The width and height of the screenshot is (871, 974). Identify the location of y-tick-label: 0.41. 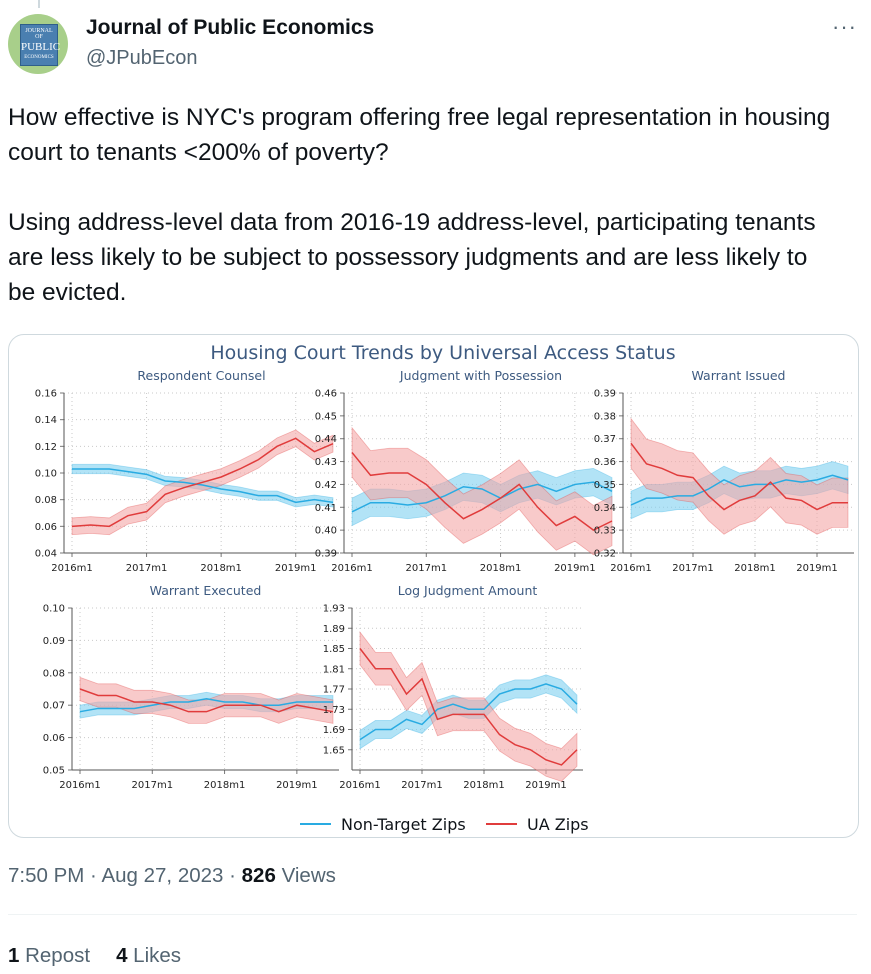
(326, 508).